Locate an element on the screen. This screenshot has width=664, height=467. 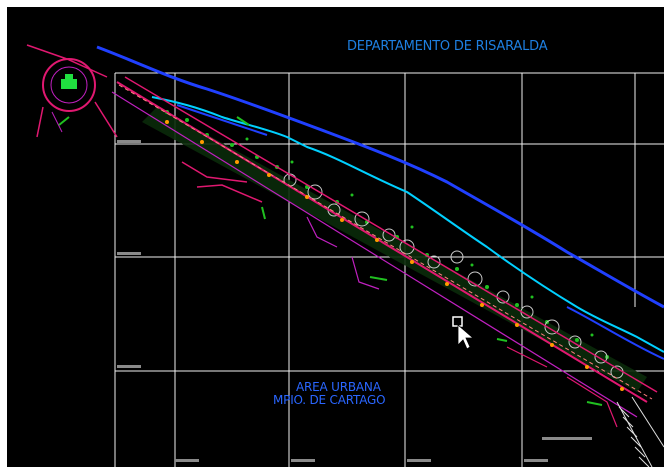
vehicle-icon is located at coordinates (69, 81).